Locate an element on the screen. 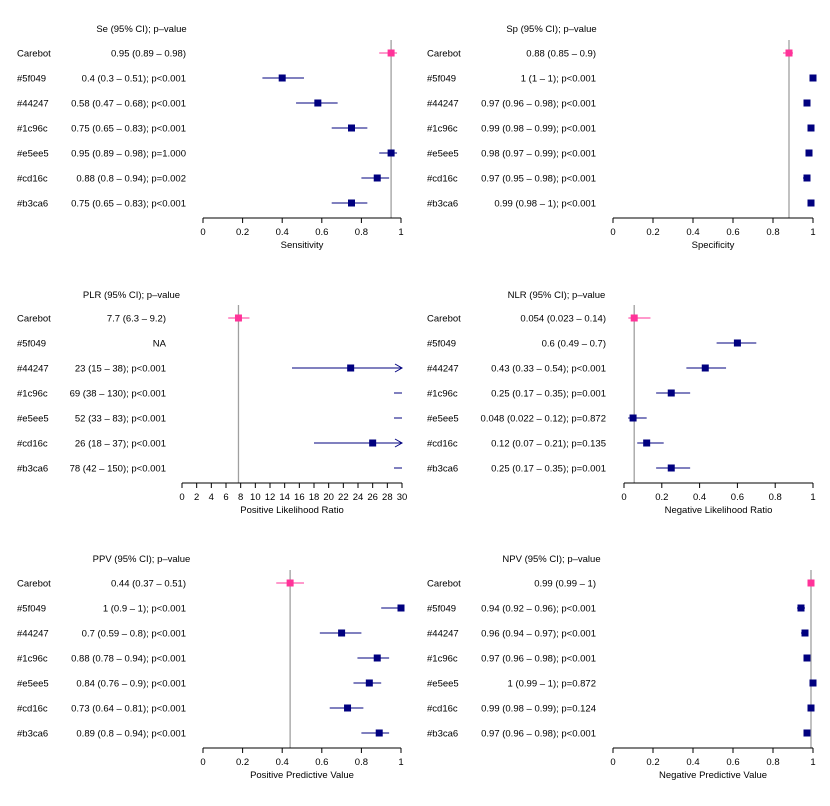 This screenshot has height=806, width=830. ci-arrow is located at coordinates (399, 368).